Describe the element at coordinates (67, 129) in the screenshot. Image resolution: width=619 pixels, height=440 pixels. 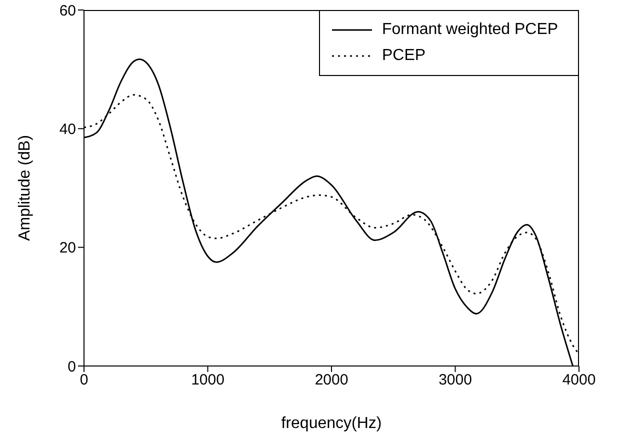
I see `y-tick-label: 40` at that location.